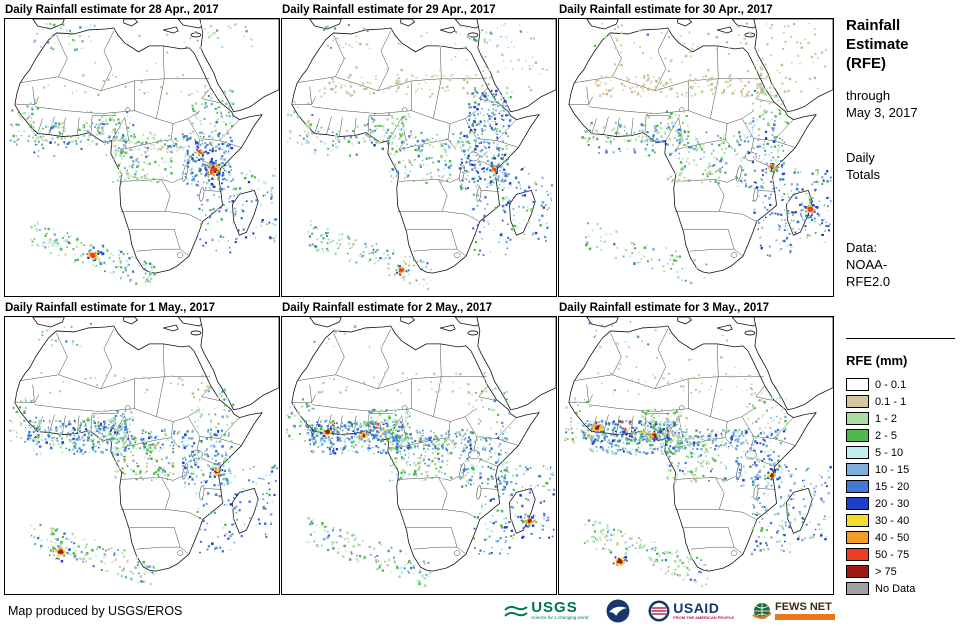 The height and width of the screenshot is (626, 967). Describe the element at coordinates (877, 360) in the screenshot. I see `legend-title: RFE (mm)` at that location.